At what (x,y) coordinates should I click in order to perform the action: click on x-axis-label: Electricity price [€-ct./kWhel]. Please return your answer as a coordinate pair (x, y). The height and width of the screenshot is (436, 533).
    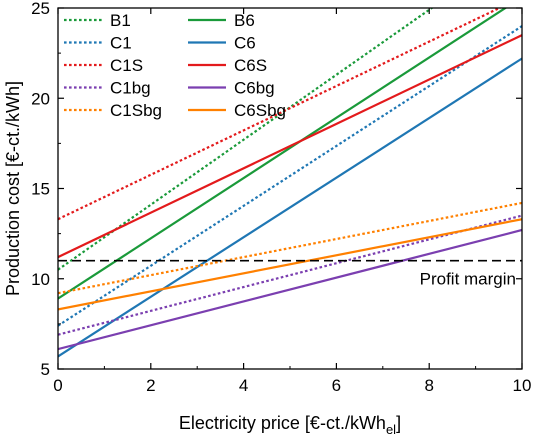
    Looking at the image, I should click on (290, 424).